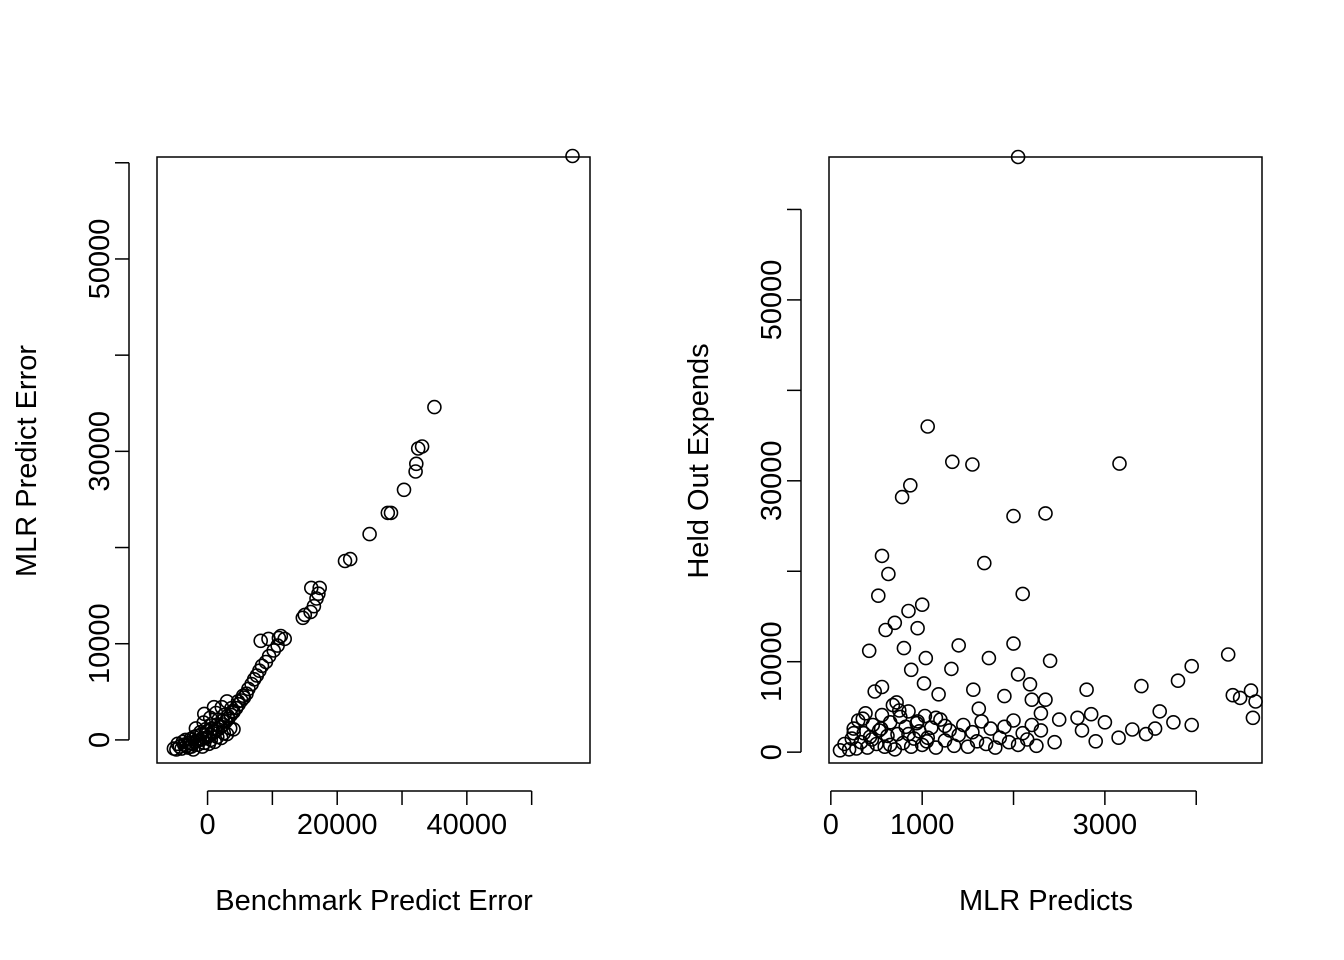 The width and height of the screenshot is (1344, 960). Describe the element at coordinates (100, 643) in the screenshot. I see `y-tick-label: 10000` at that location.